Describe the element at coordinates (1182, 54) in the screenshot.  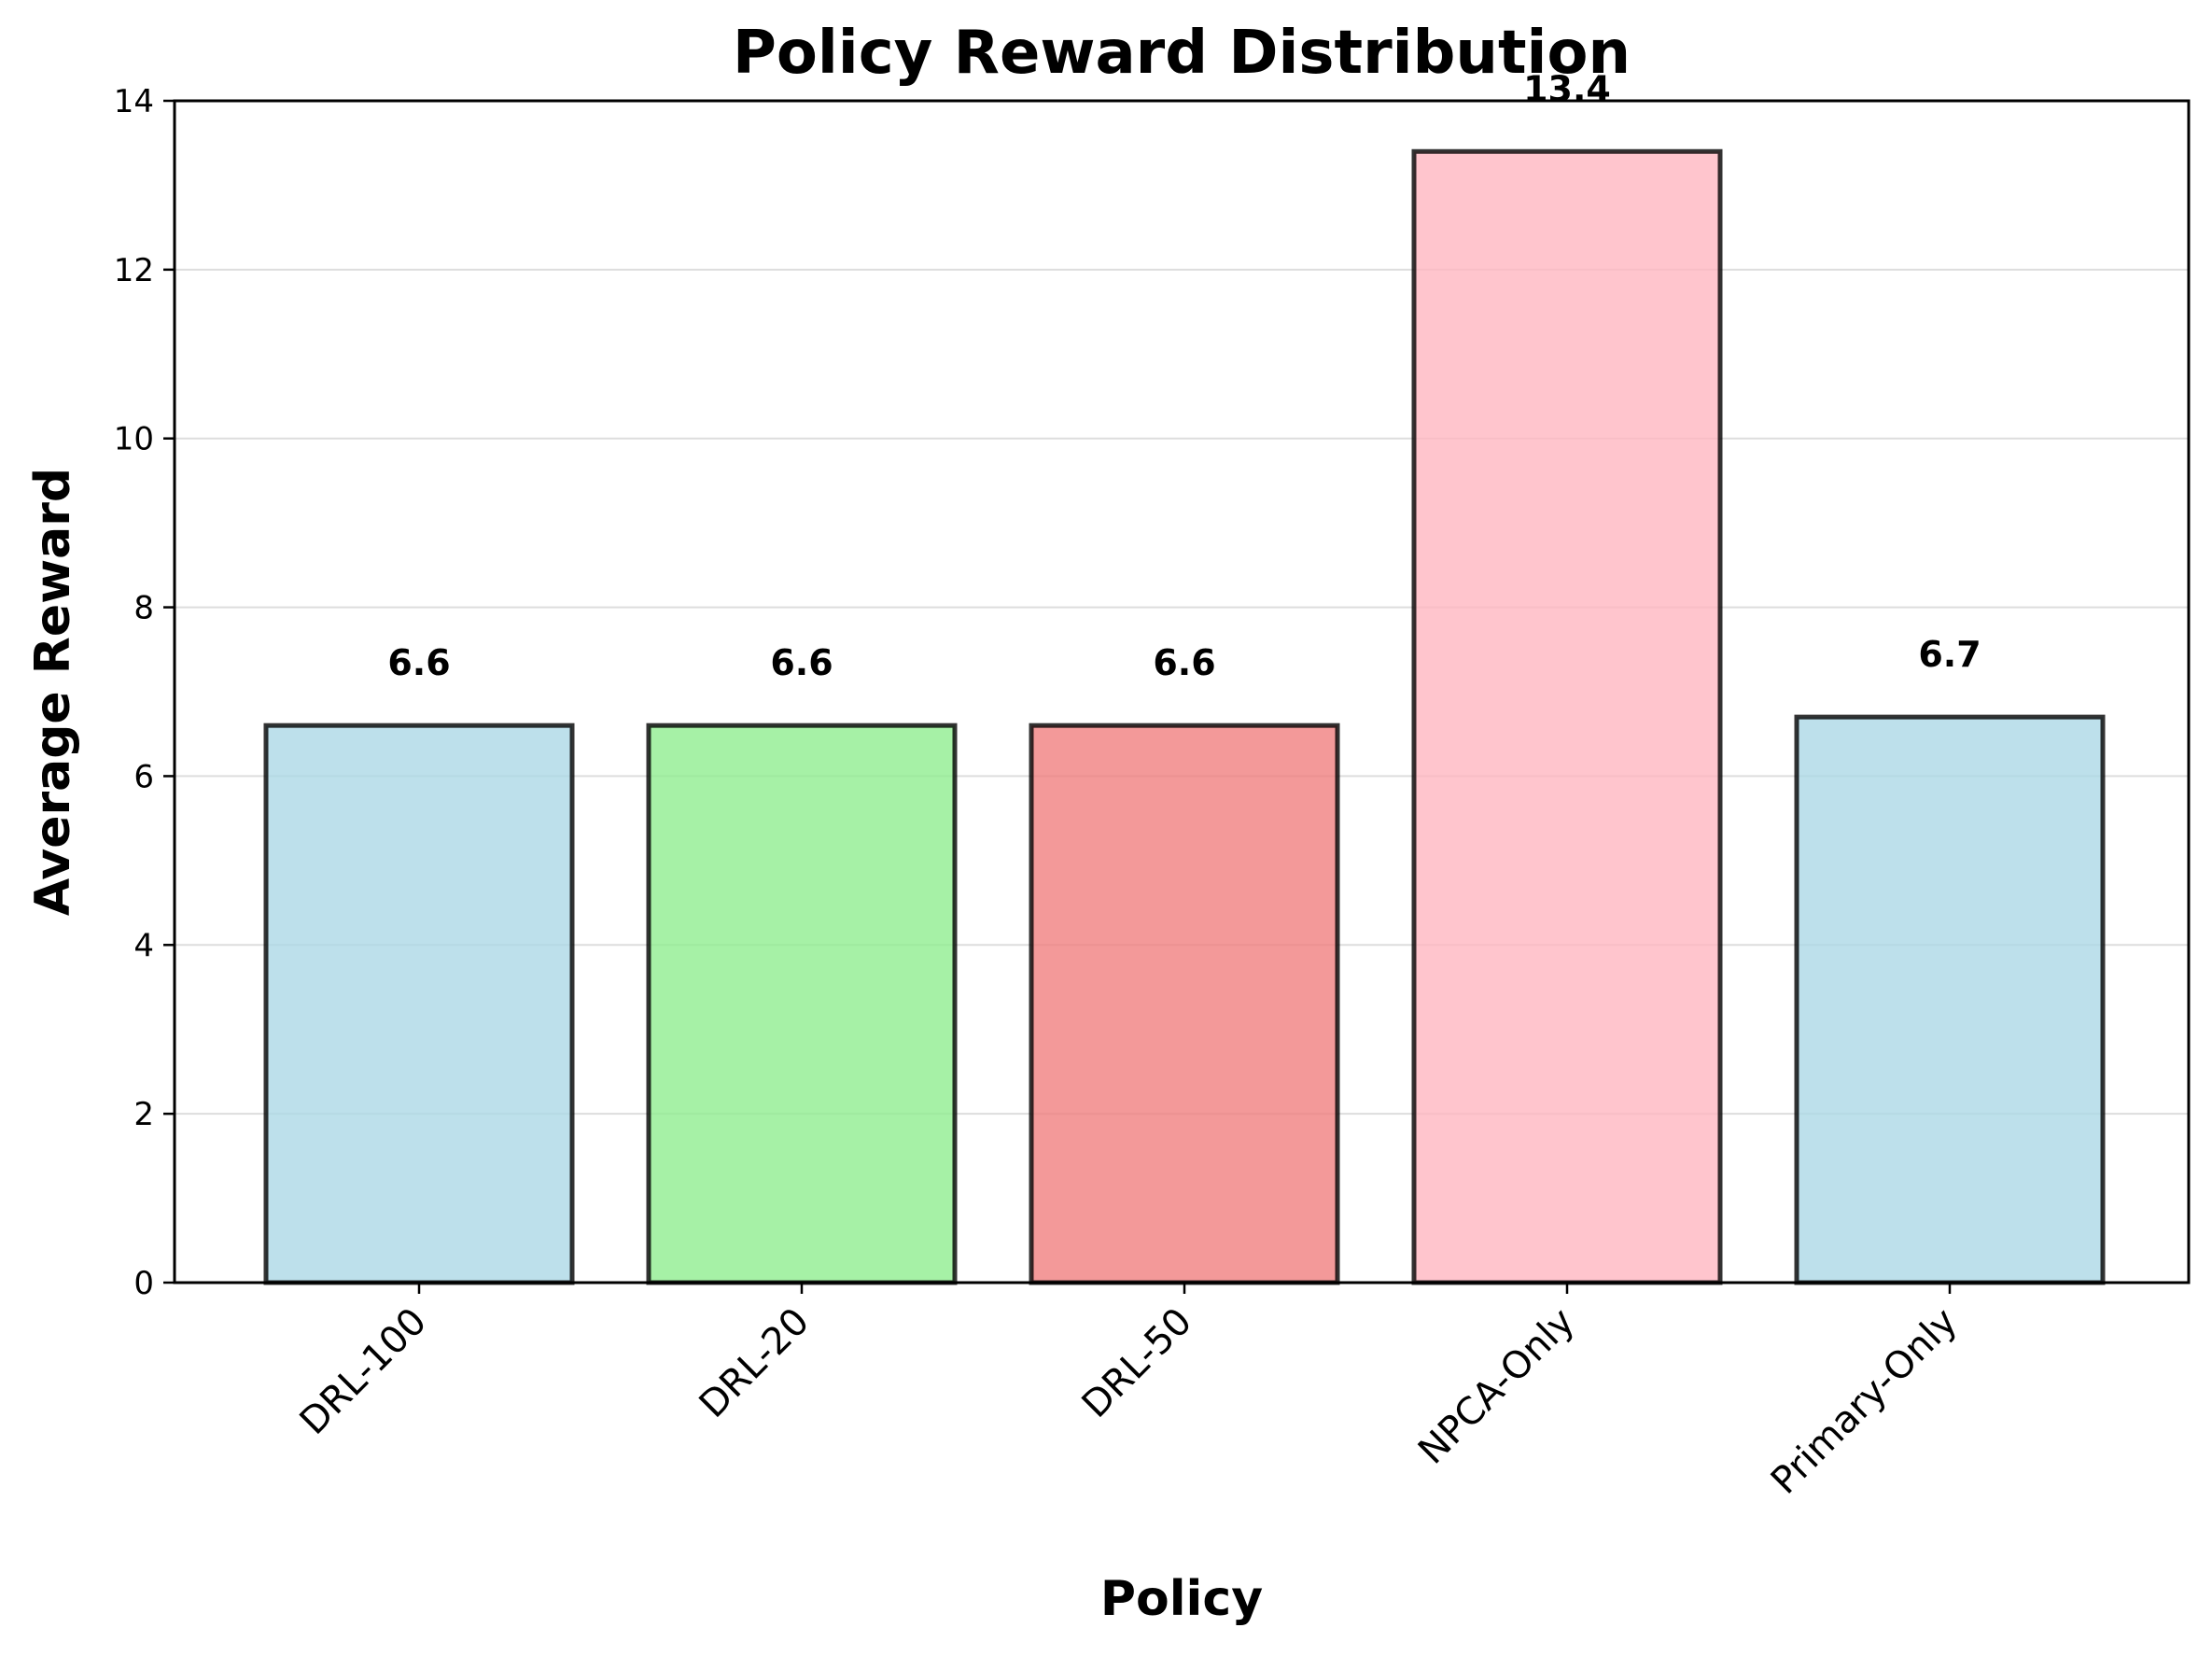
I see `chart-title: Policy Reward Distribution` at that location.